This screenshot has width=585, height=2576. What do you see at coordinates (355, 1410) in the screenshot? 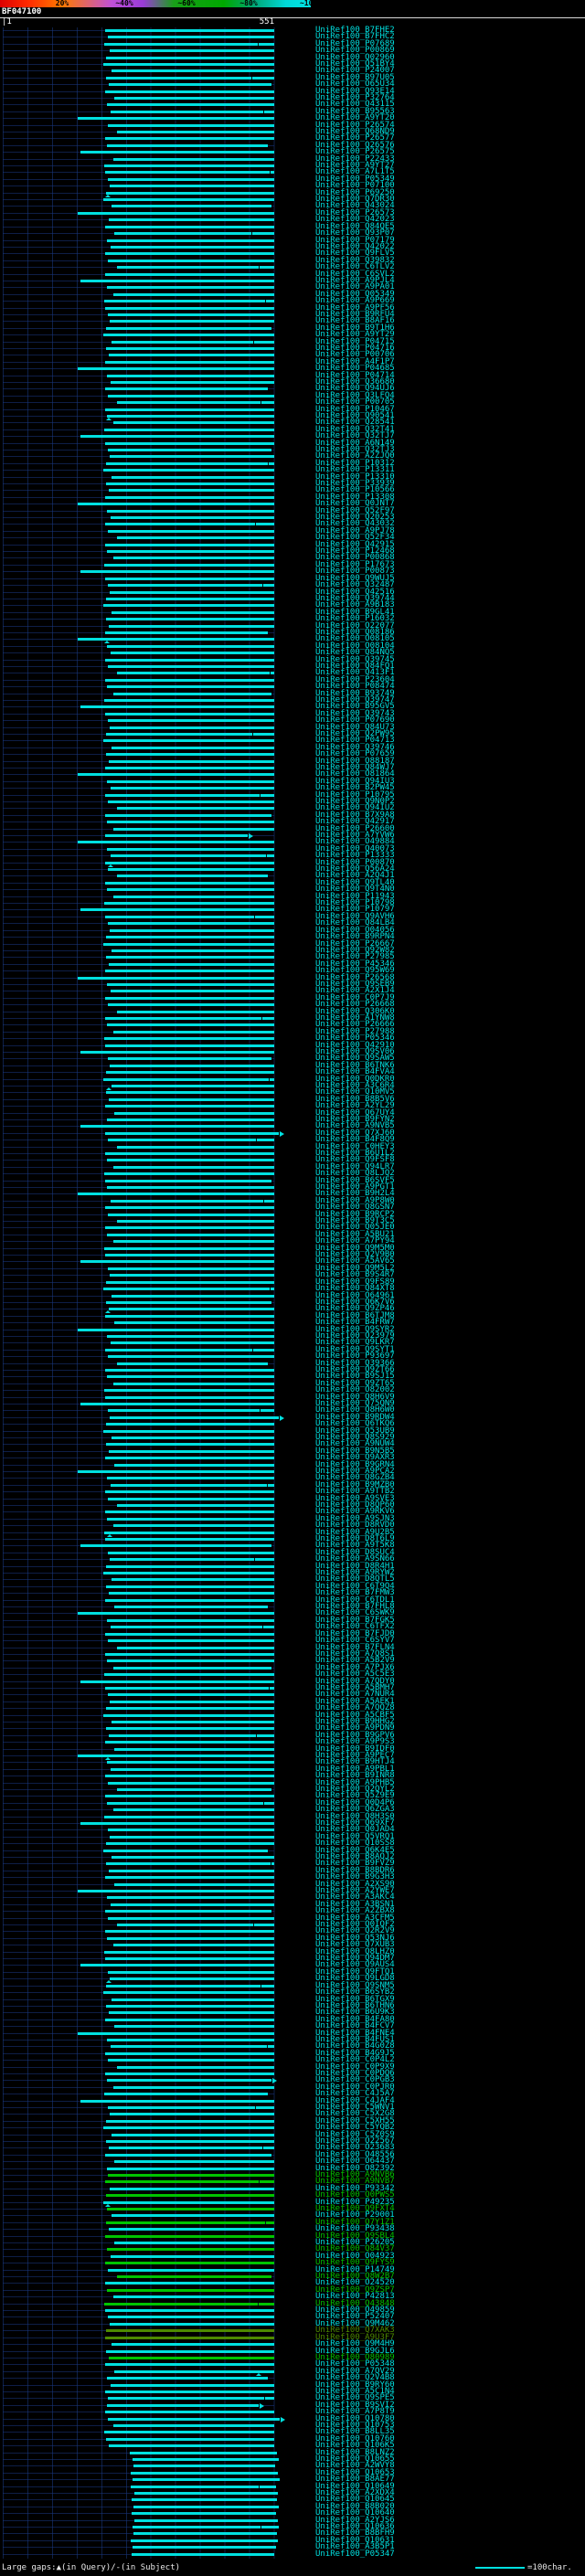
I see `hit-label: UniRef100_Q8H6W0` at bounding box center [355, 1410].